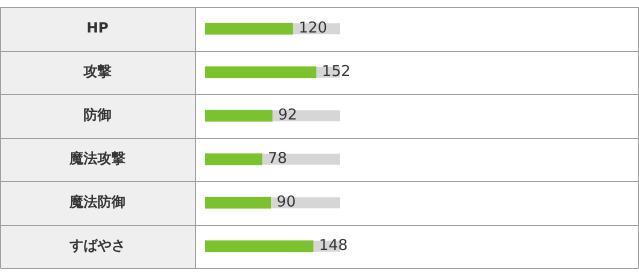 This screenshot has height=273, width=639. Describe the element at coordinates (97, 28) in the screenshot. I see `y-tick-label: HP` at that location.